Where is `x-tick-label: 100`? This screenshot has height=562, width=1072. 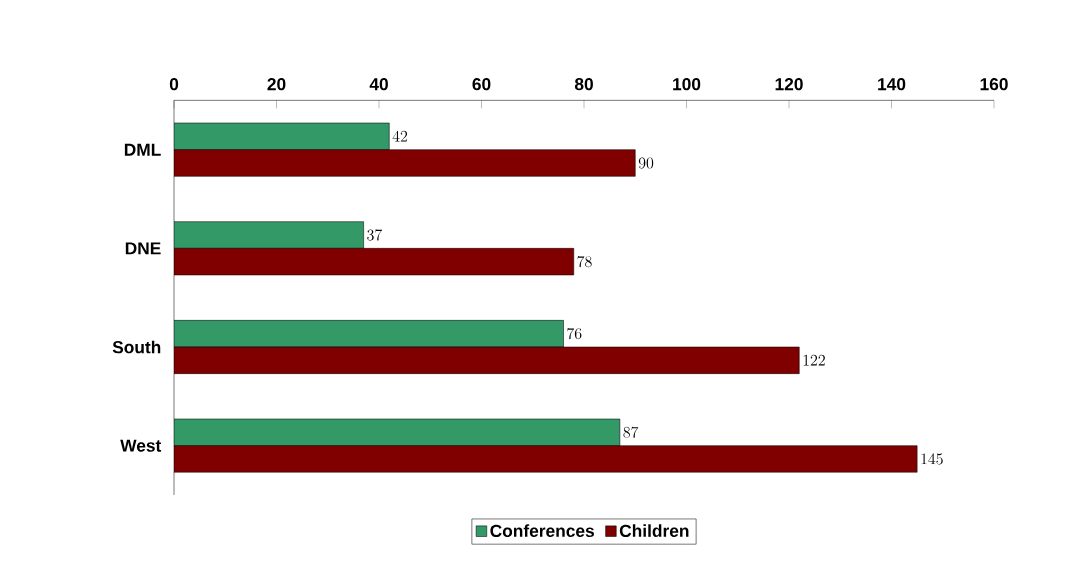 x-tick-label: 100 is located at coordinates (687, 84).